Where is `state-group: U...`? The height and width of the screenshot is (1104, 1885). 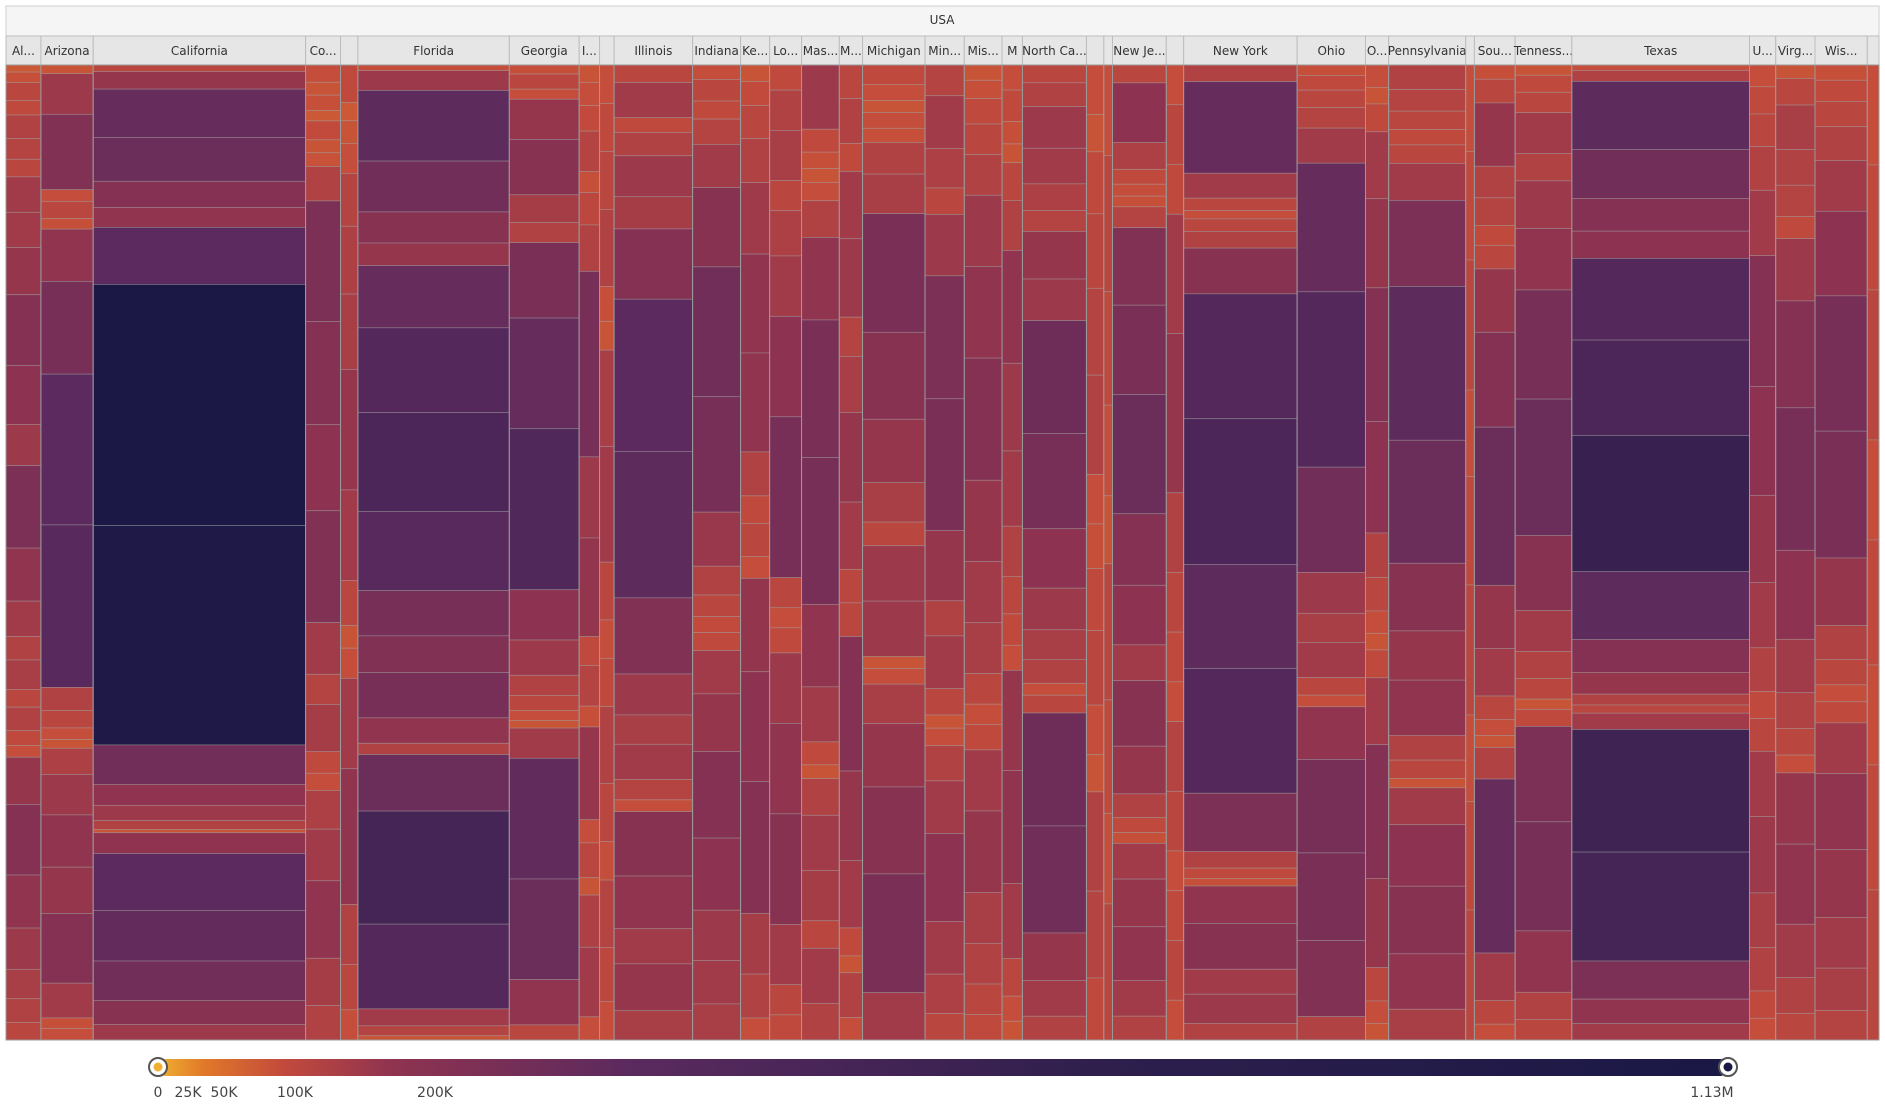
state-group: U... is located at coordinates (1762, 538).